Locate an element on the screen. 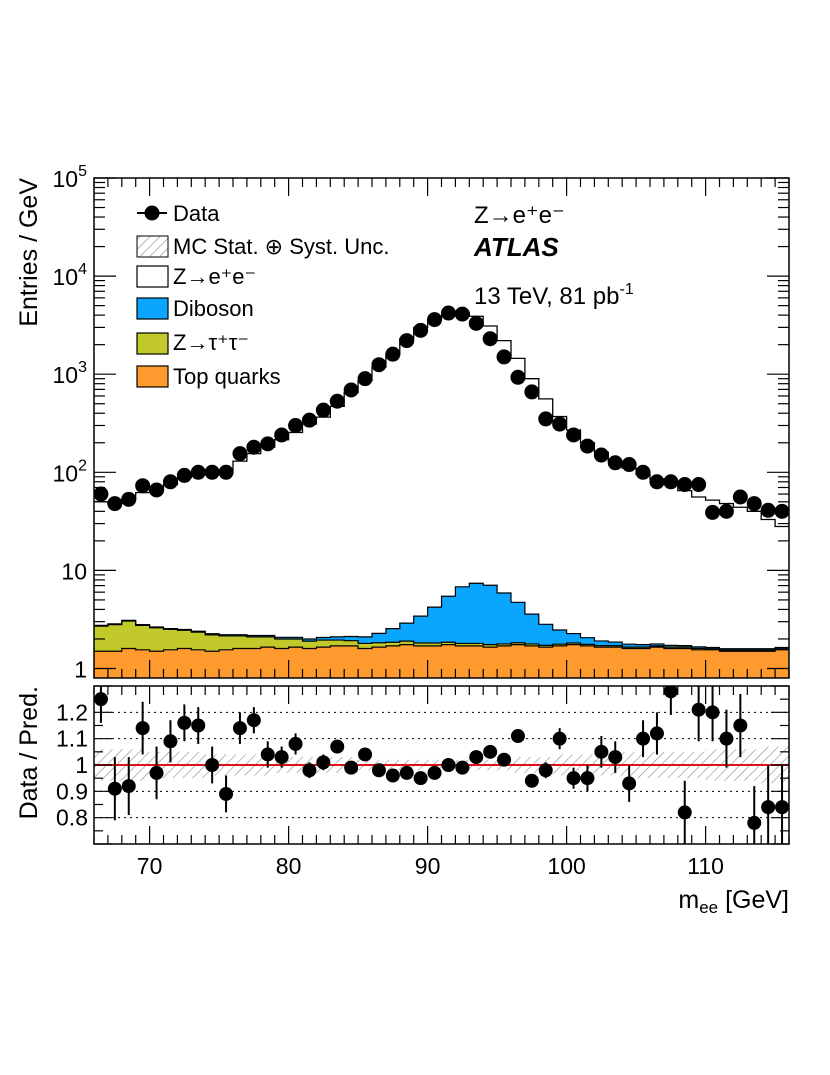 The height and width of the screenshot is (1075, 830). legend-unc-swatch is located at coordinates (152, 246).